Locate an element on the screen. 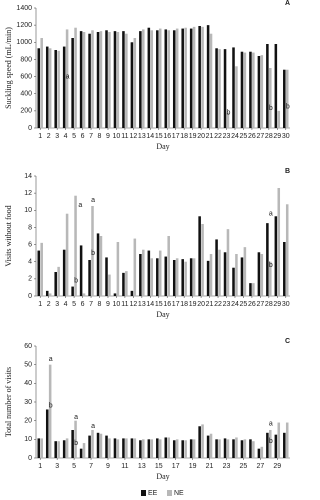  y-tick-label: 600 is located at coordinates (26, 76).